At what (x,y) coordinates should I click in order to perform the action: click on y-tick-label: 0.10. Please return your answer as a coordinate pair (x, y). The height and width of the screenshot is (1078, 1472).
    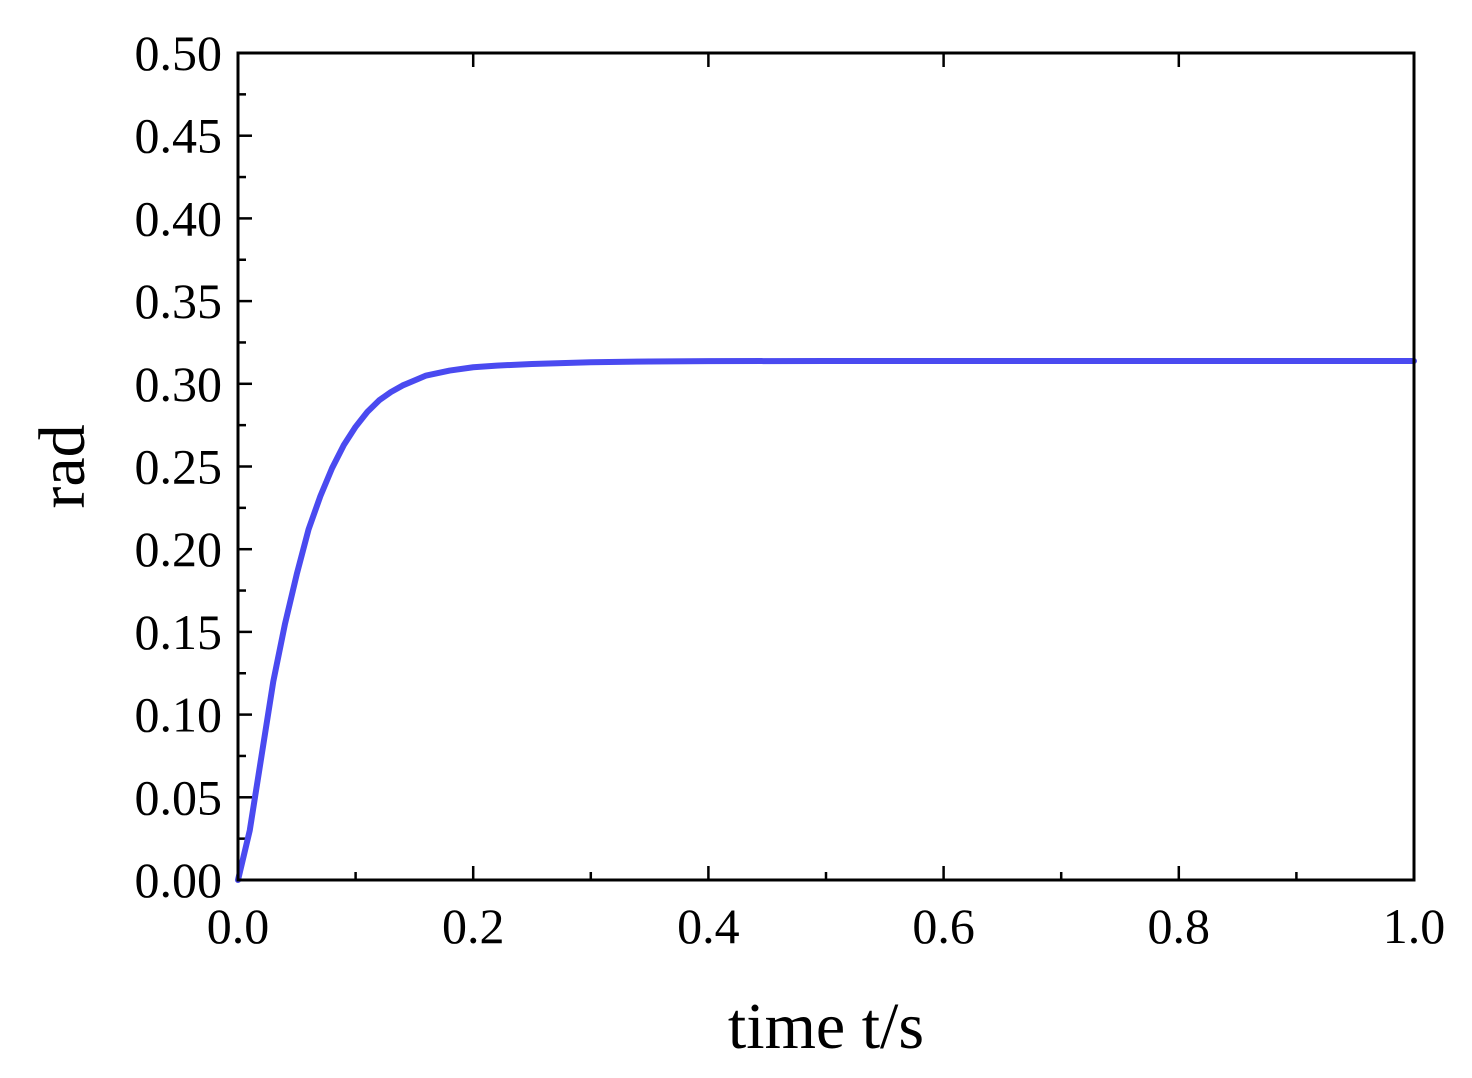
    Looking at the image, I should click on (179, 715).